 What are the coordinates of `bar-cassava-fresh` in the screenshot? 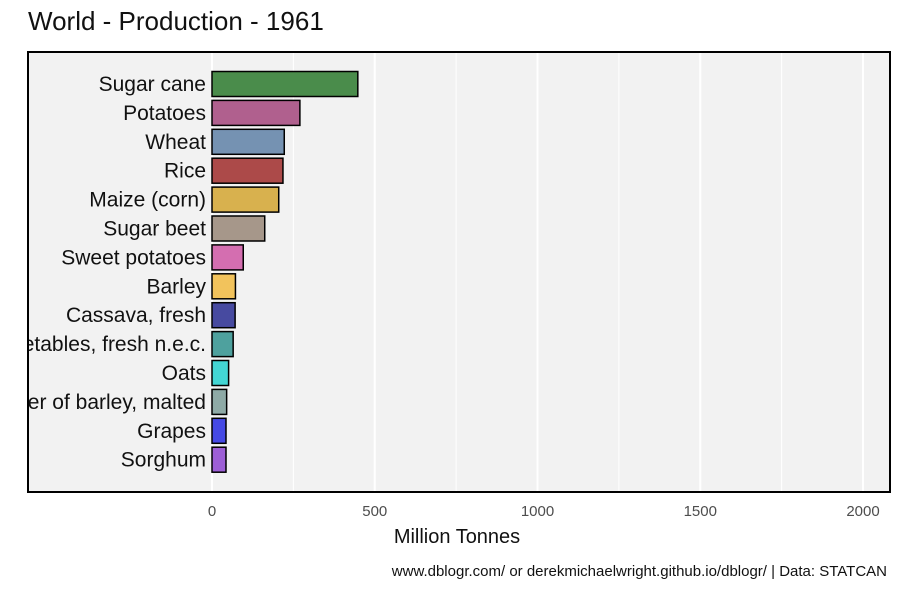 It's located at (223, 315).